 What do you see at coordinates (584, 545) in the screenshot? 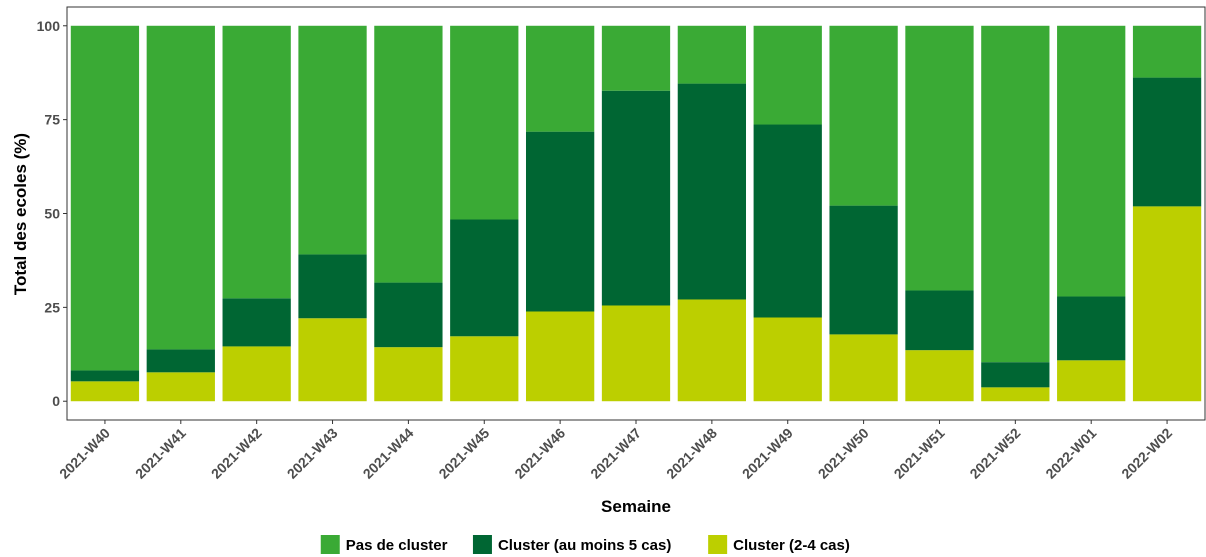
I see `legend-label: Cluster (au moins 5 cas)` at bounding box center [584, 545].